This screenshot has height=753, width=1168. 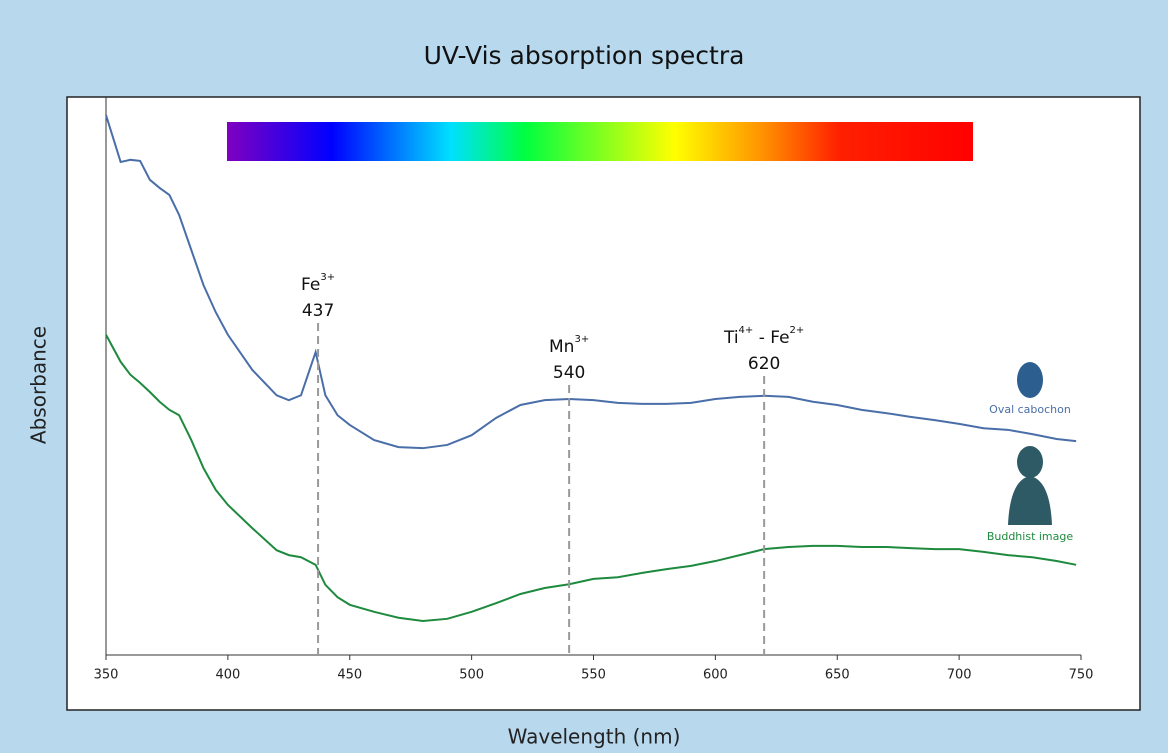 I want to click on annotation-ion: Fe3+, so click(x=318, y=283).